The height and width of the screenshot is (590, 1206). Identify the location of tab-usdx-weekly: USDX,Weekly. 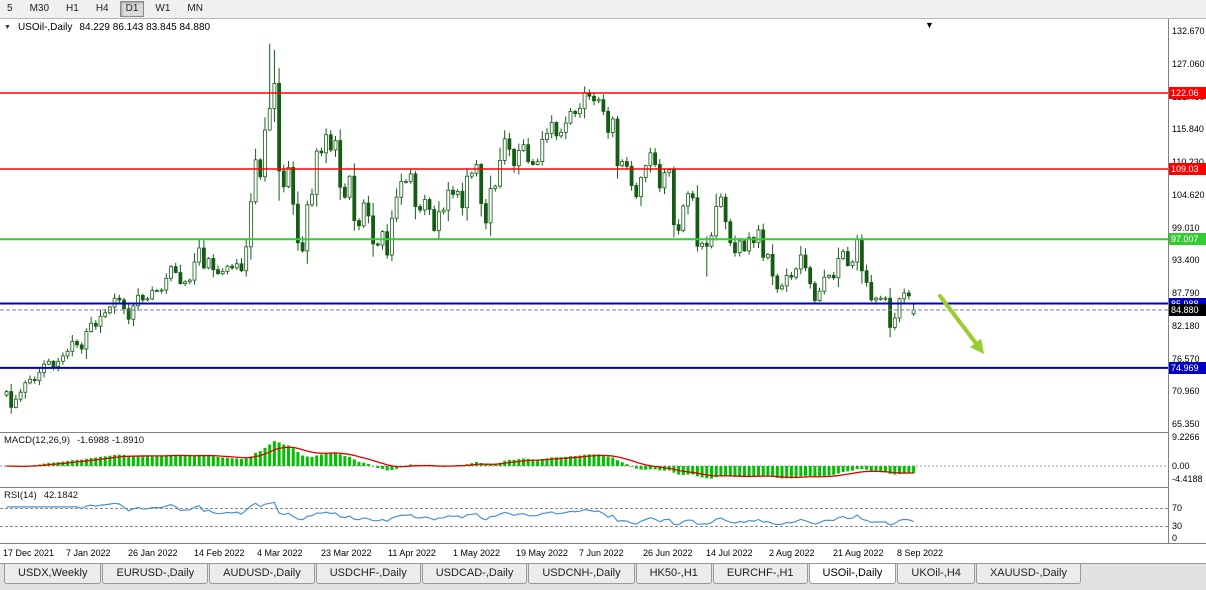
(53, 574).